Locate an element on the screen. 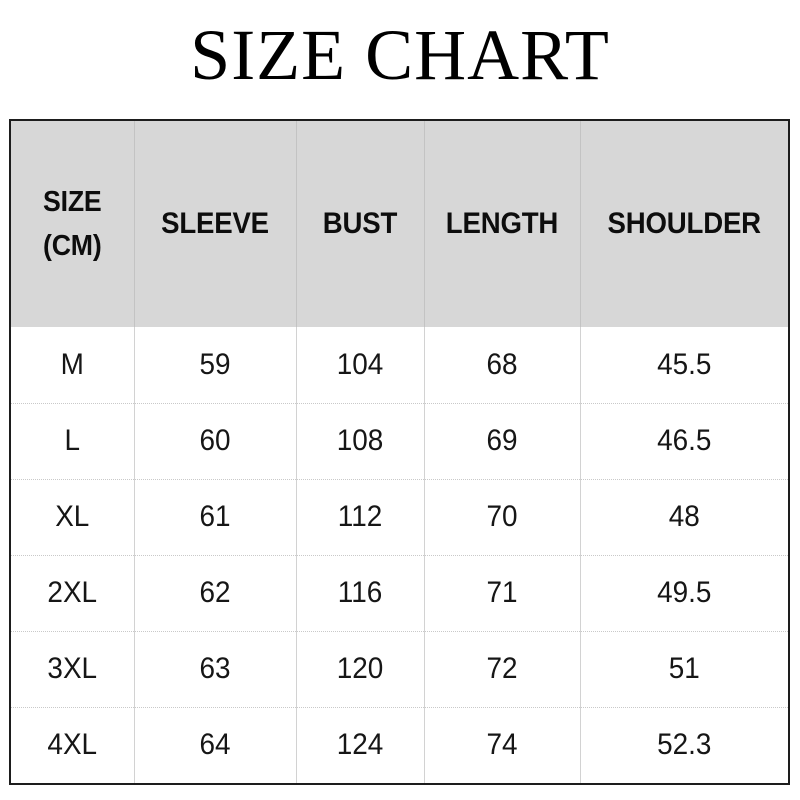 This screenshot has width=800, height=800. table-row: M 59 104 68 45.5 is located at coordinates (399, 365).